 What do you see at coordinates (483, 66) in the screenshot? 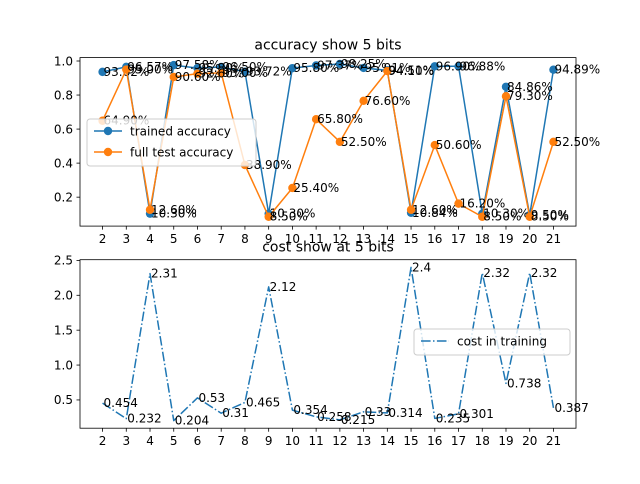
I see `accuracy-data-label: 96.88%` at bounding box center [483, 66].